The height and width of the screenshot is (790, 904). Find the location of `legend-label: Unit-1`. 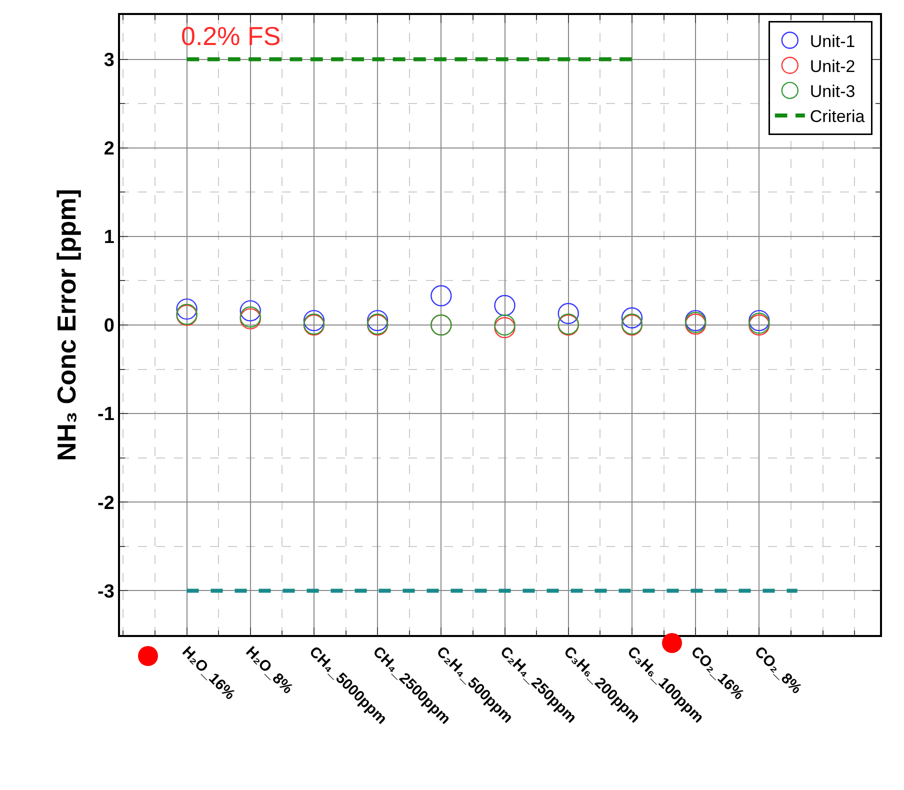

legend-label: Unit-1 is located at coordinates (833, 41).